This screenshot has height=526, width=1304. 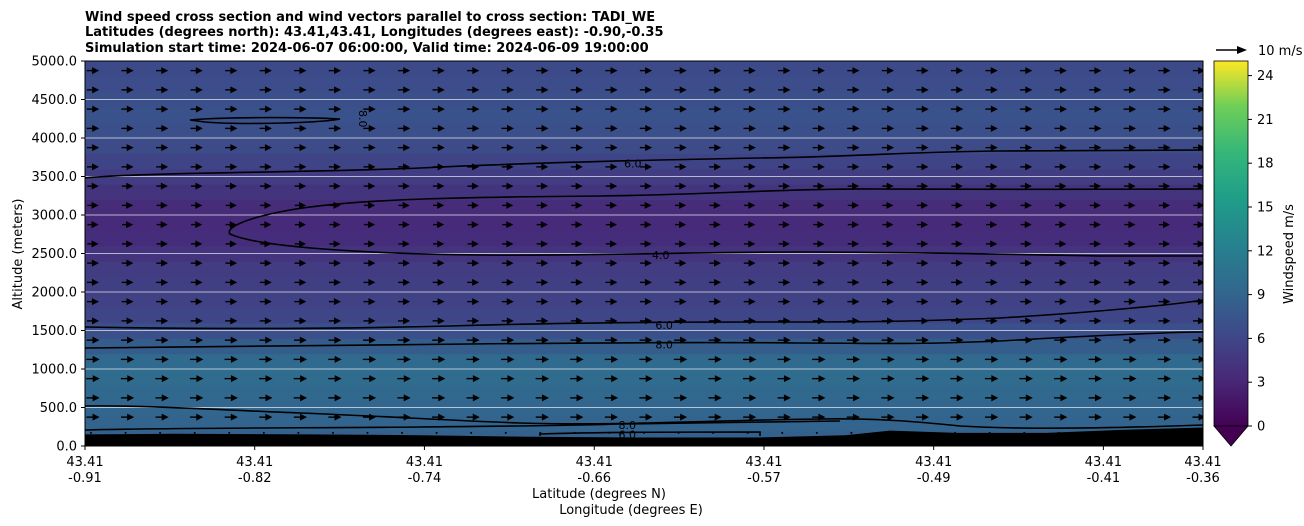 What do you see at coordinates (55, 139) in the screenshot?
I see `y-tick-label: 4000.0` at bounding box center [55, 139].